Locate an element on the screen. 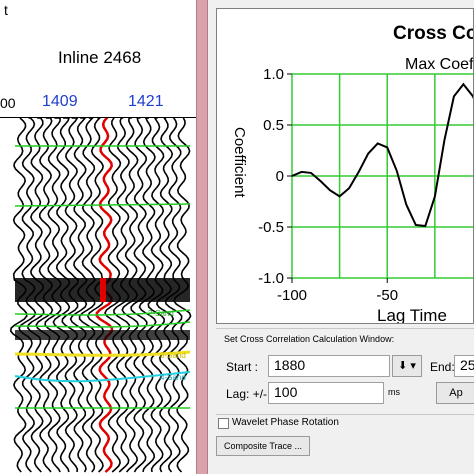 Image resolution: width=474 pixels, height=474 pixels. apply-button: Ap is located at coordinates (455, 393).